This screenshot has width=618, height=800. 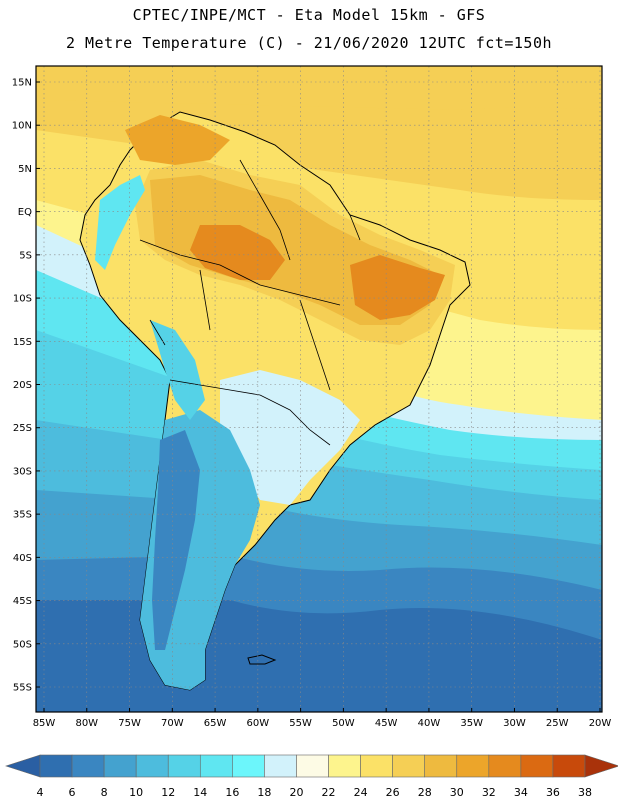 I want to click on lon-label: 50W, so click(x=343, y=723).